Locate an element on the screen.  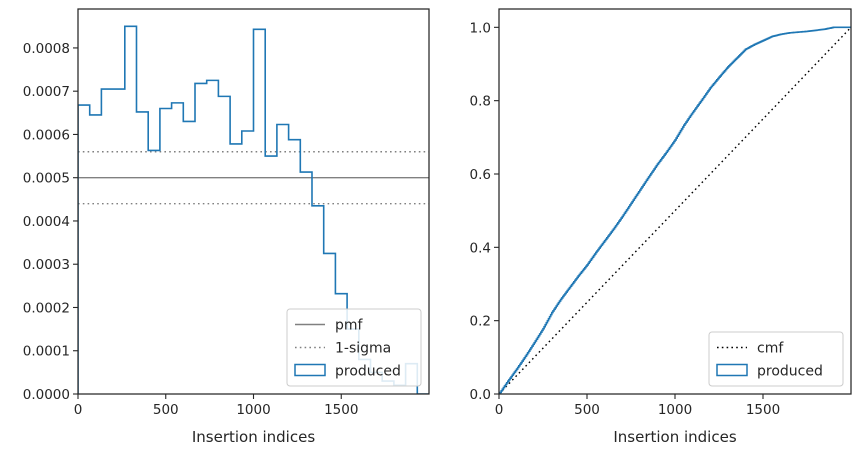
cmf-x-tick-label: 0 is located at coordinates (499, 410).